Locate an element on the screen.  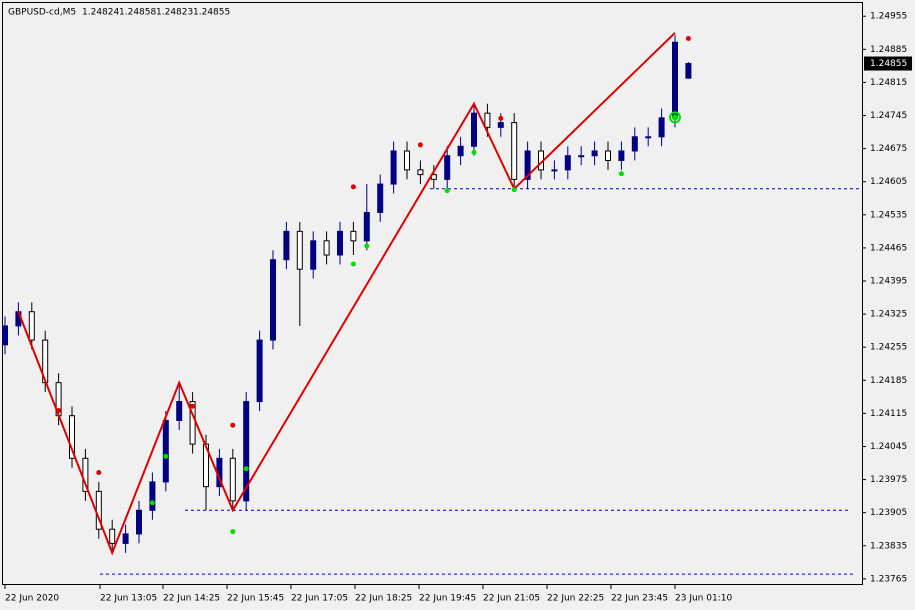
y-tick-label: 1.24045 is located at coordinates (888, 447).